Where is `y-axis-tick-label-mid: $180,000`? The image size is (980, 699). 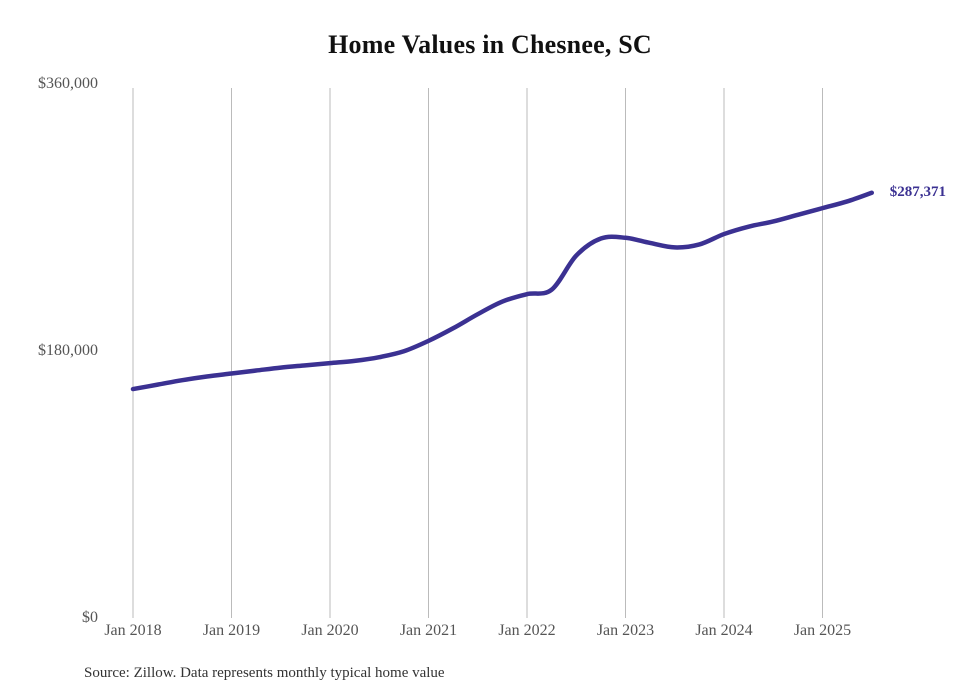 y-axis-tick-label-mid: $180,000 is located at coordinates (68, 350).